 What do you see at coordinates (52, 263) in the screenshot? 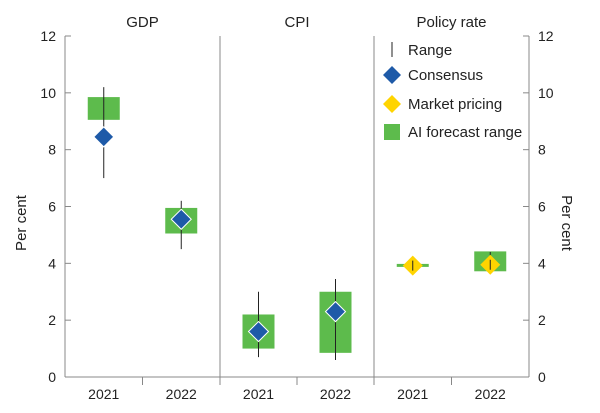
I see `y-tick-label-left-4: 4` at bounding box center [52, 263].